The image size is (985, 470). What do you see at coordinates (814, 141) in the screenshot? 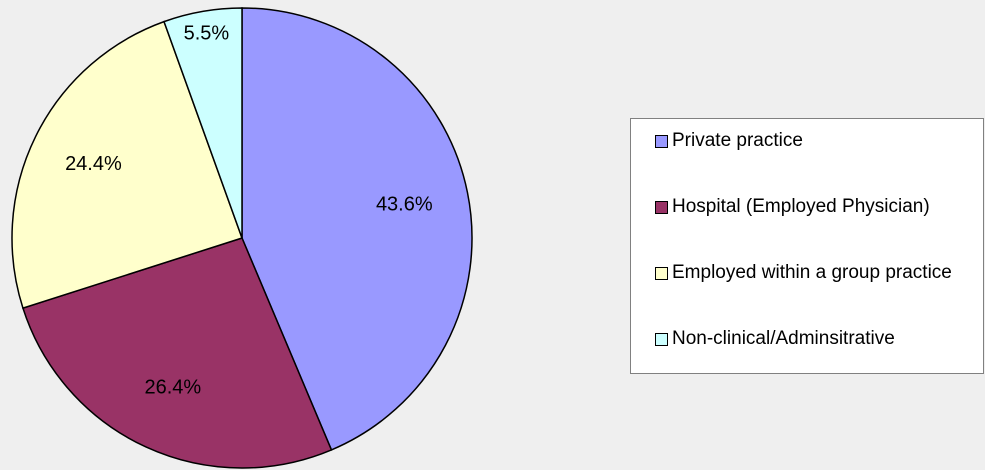
I see `legend-item: Private practice` at bounding box center [814, 141].